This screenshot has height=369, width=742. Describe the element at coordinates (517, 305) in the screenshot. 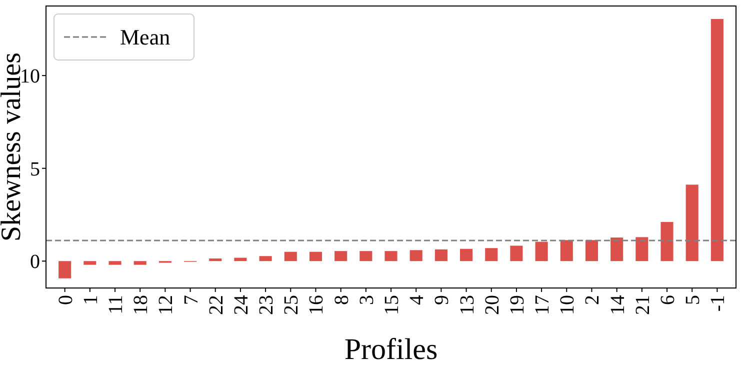

I see `x-tick-label: 19` at that location.